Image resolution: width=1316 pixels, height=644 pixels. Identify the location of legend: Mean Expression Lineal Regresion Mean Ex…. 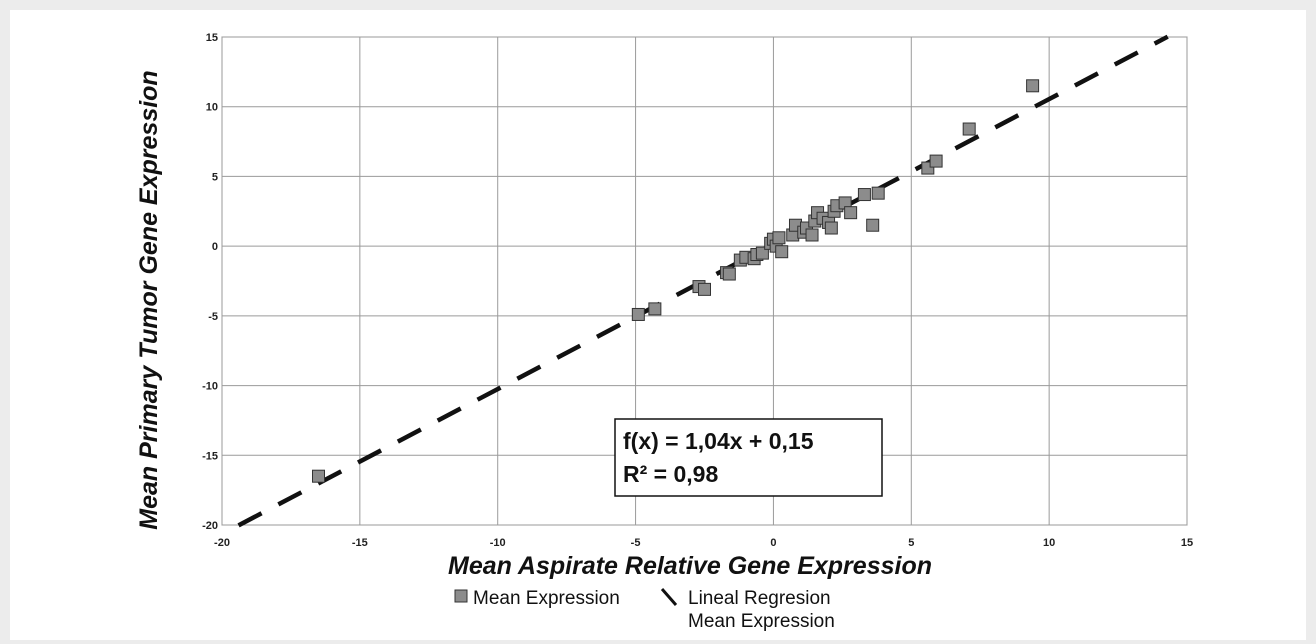
(644, 610).